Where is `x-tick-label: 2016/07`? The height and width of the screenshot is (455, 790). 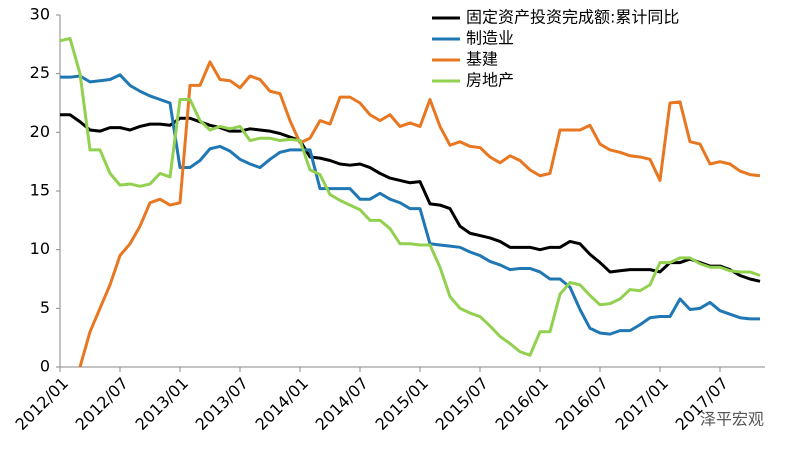
x-tick-label: 2016/07 is located at coordinates (582, 404).